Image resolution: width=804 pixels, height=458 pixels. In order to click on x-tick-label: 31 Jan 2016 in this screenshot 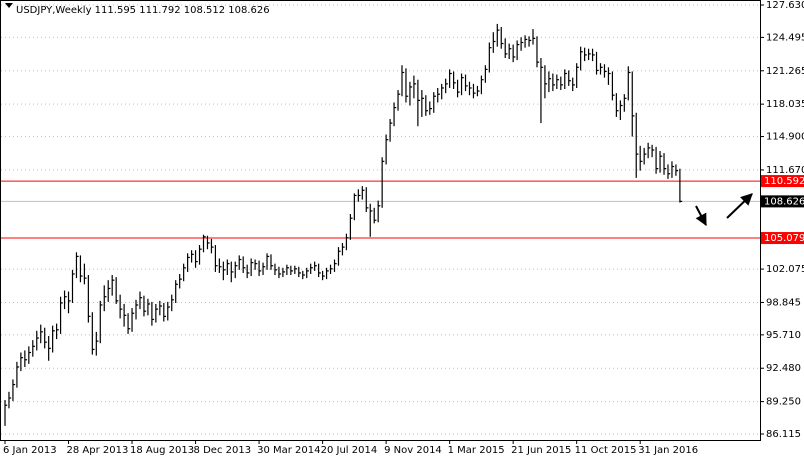, I will do `click(668, 450)`.